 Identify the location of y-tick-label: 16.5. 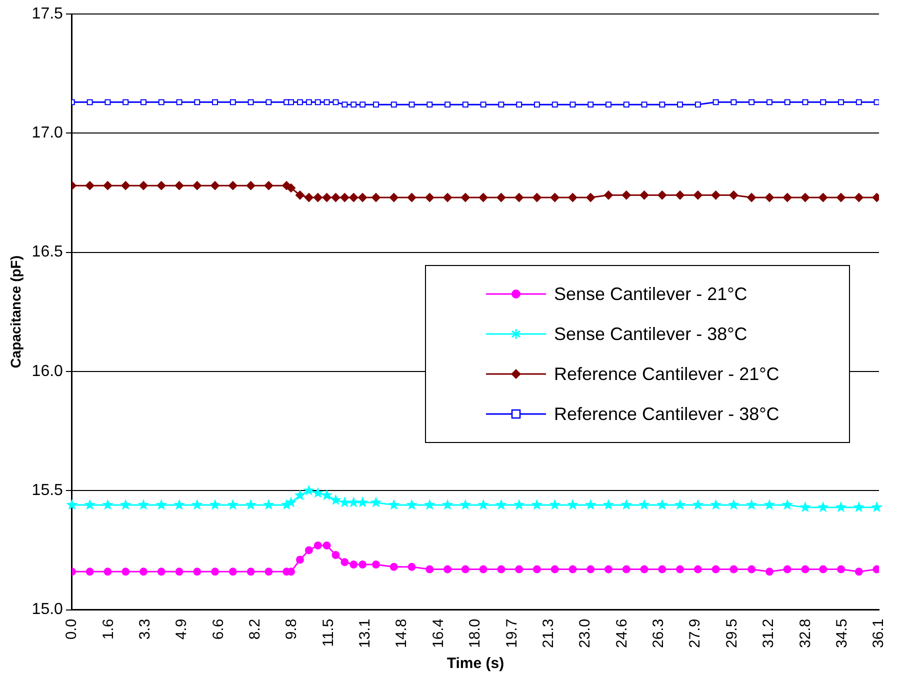
(48, 252).